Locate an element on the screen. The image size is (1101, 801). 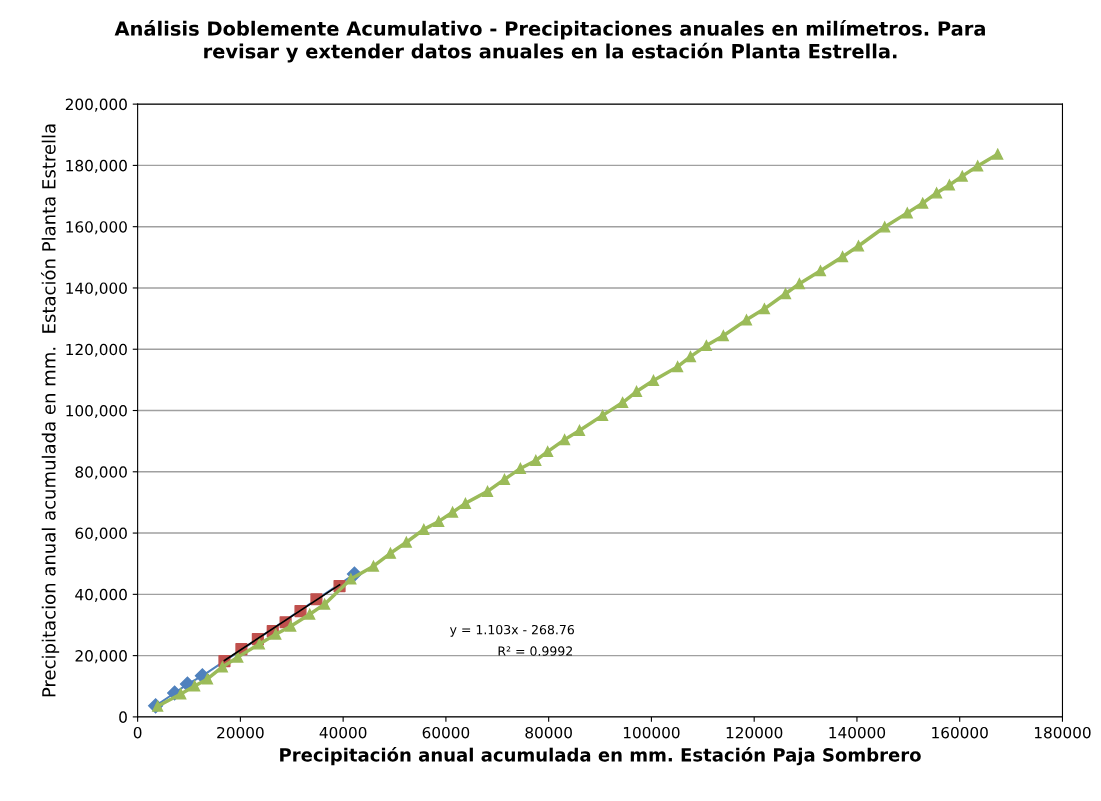
y-tick-label: 120,000 is located at coordinates (96, 350).